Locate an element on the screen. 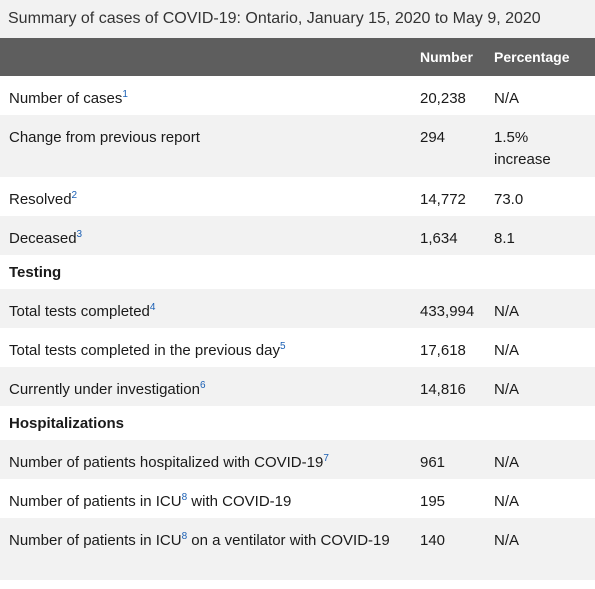 Image resolution: width=595 pixels, height=589 pixels. row-number: 17,618 is located at coordinates (443, 350).